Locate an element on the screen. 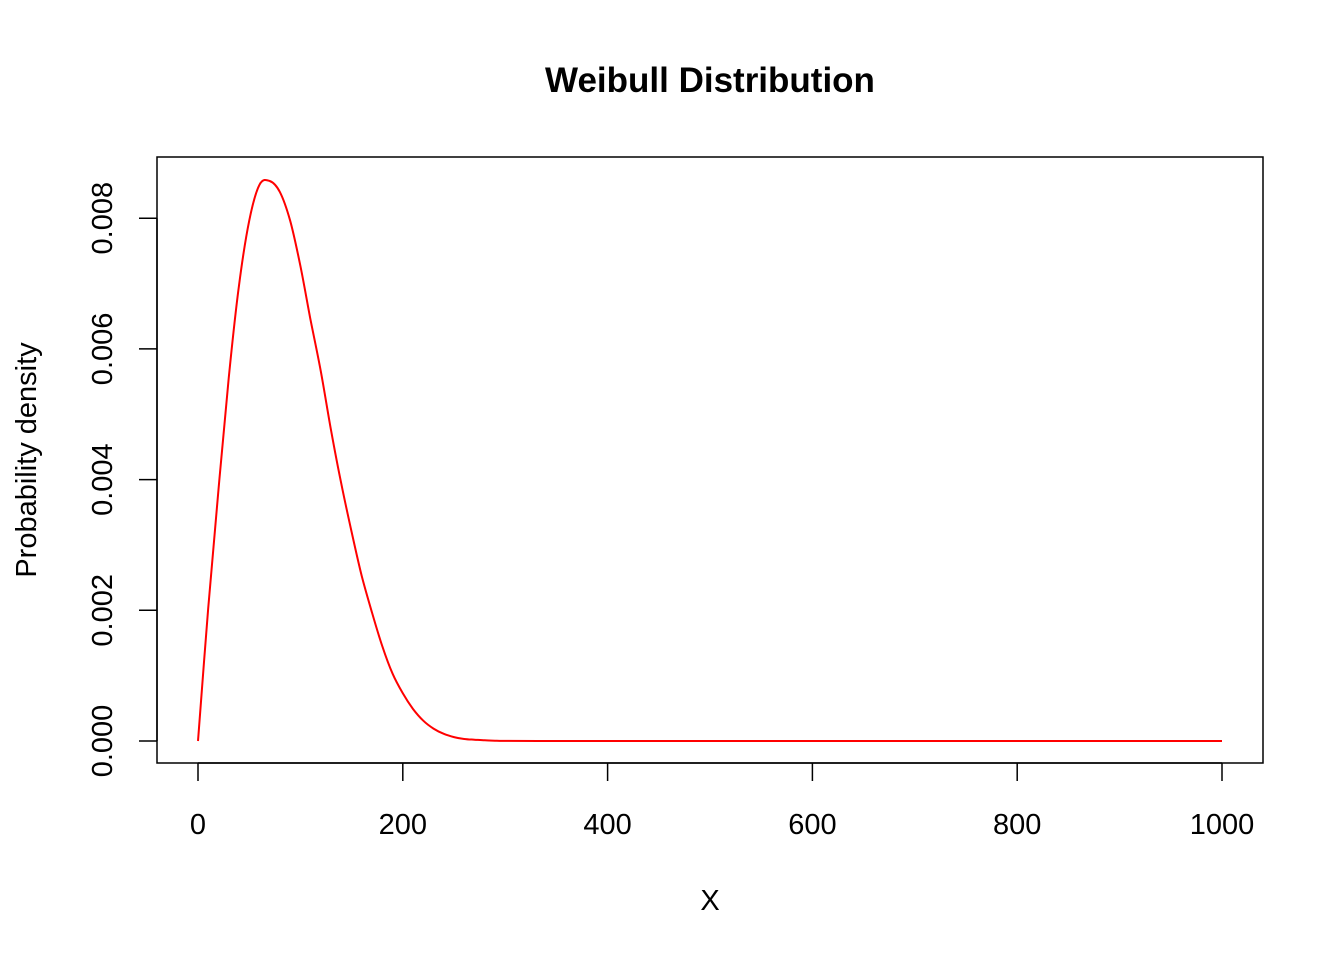 This screenshot has width=1344, height=960. y-axis: 0.000 0.002 0.004 0.006 0.008 is located at coordinates (122, 480).